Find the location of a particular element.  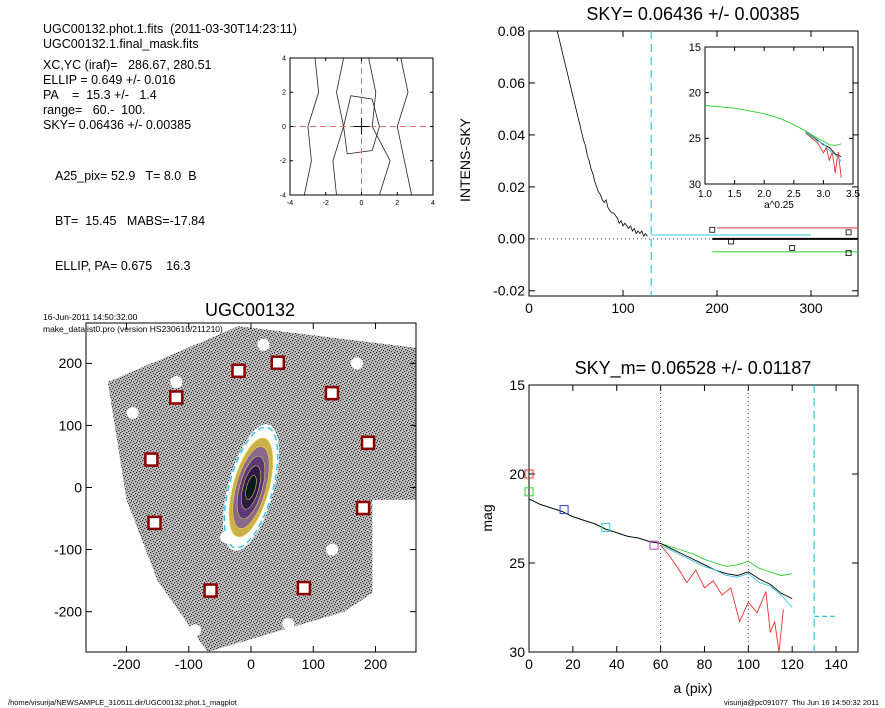

mag-xtick-label: 60 is located at coordinates (661, 664).